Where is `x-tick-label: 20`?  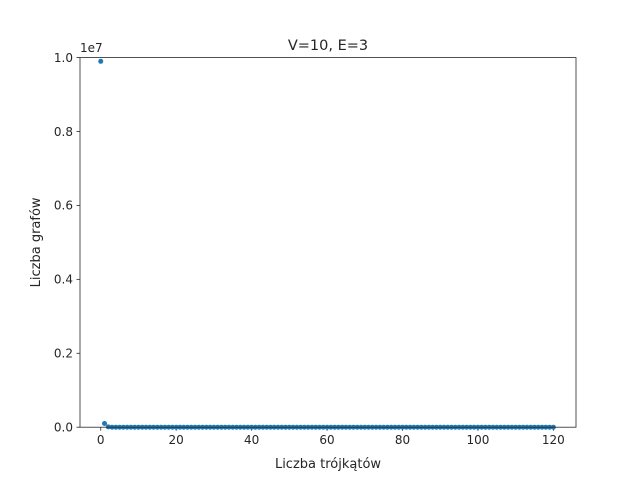
x-tick-label: 20 is located at coordinates (176, 440).